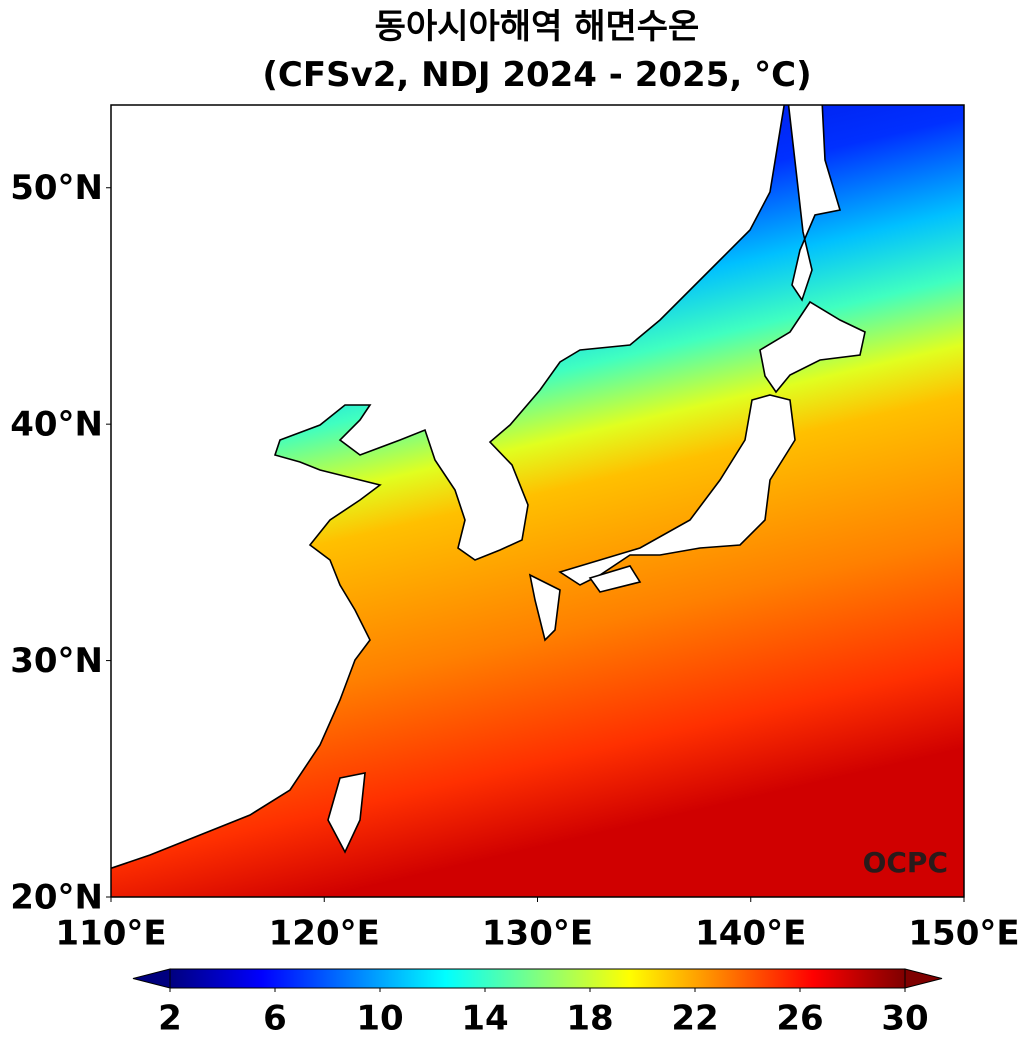 The image size is (1025, 1053). What do you see at coordinates (694, 1019) in the screenshot?
I see `colorbar-tick-label: 22` at bounding box center [694, 1019].